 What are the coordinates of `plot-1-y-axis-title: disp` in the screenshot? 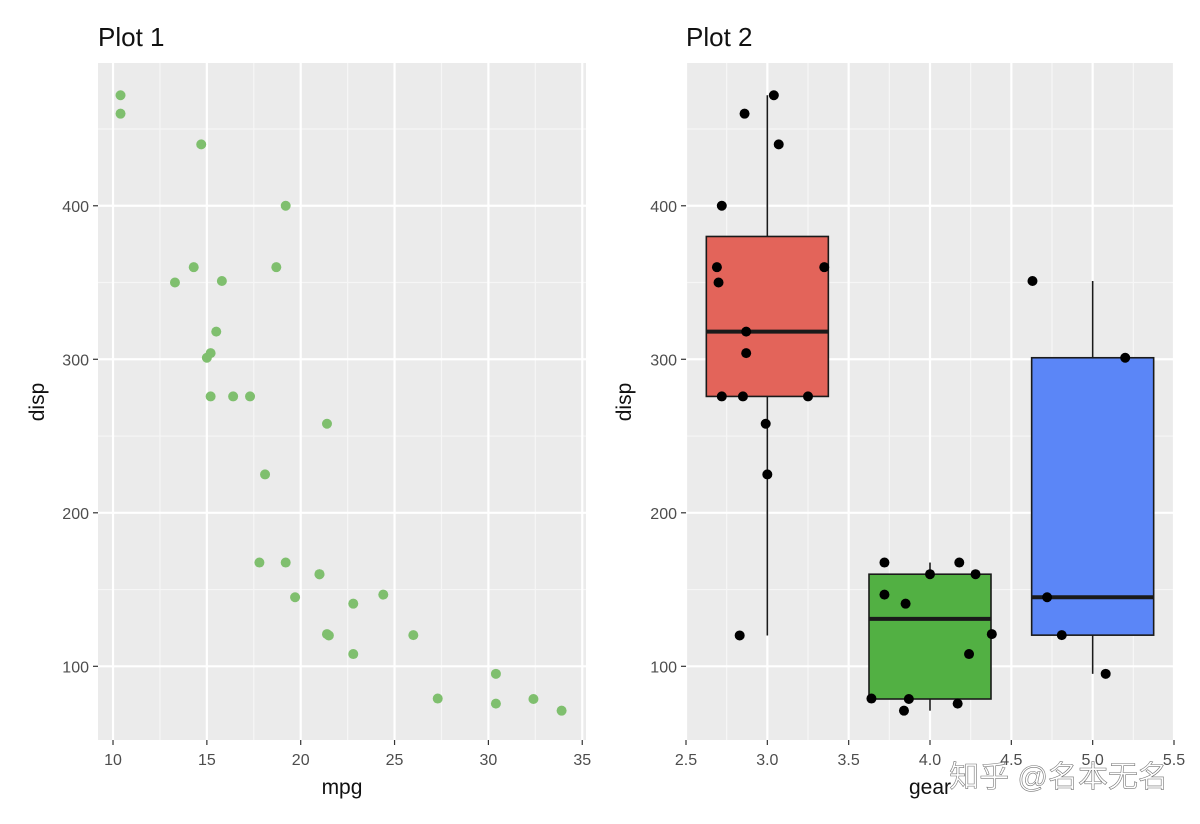 It's located at (37, 402).